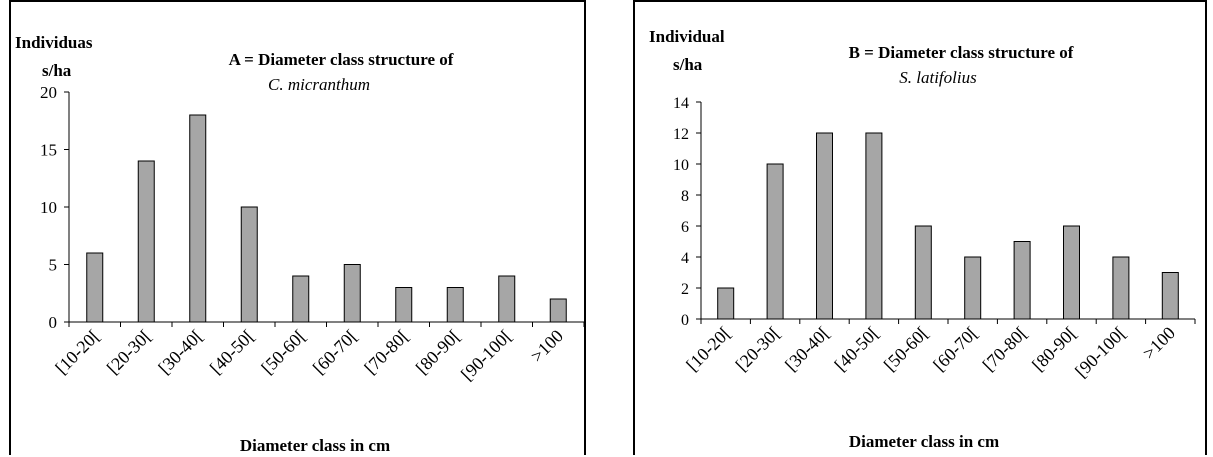  Describe the element at coordinates (758, 349) in the screenshot. I see `chart-b-x-tick-label: [20-30[` at that location.